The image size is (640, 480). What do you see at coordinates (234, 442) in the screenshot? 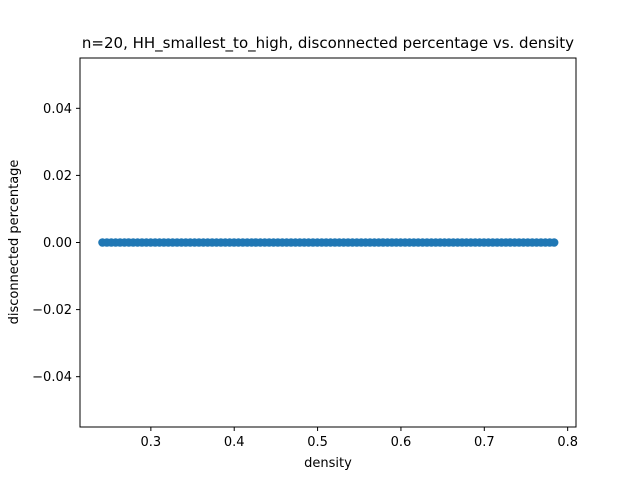
I see `x-tick-label: 0.4` at bounding box center [234, 442].